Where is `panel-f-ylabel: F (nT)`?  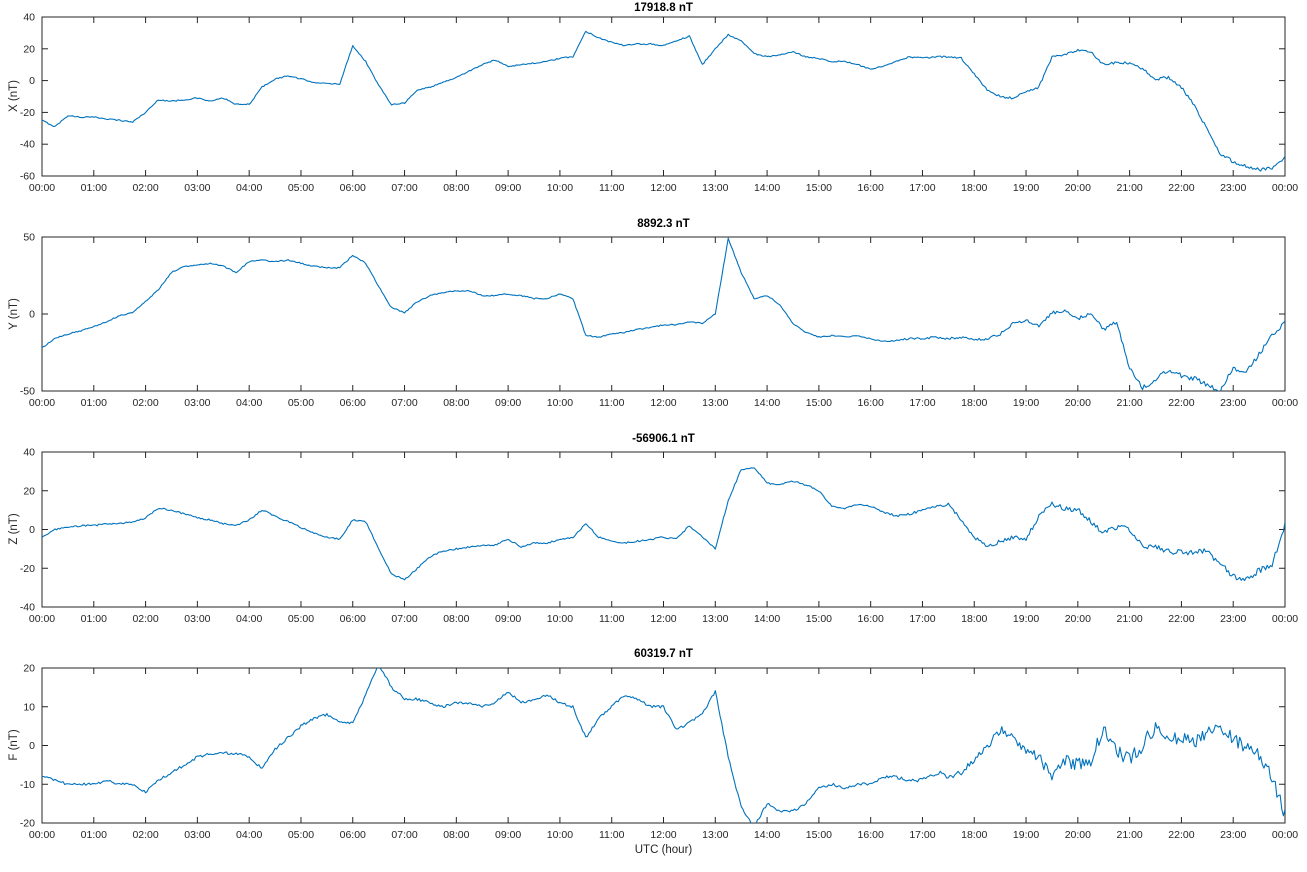 panel-f-ylabel: F (nT) is located at coordinates (14, 745).